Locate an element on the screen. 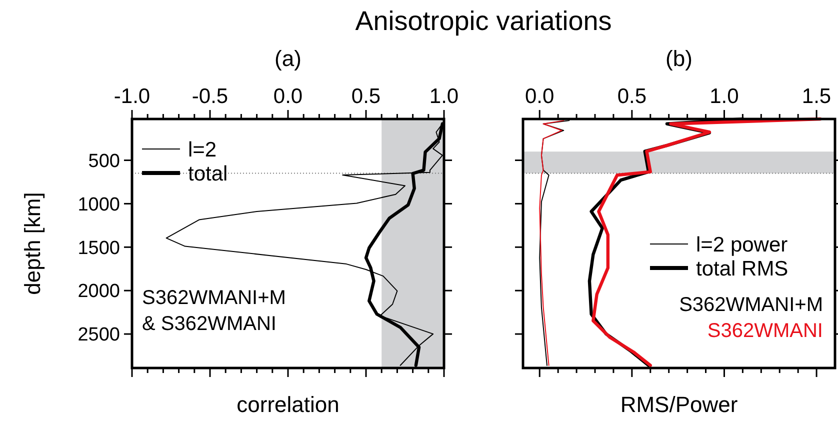 The height and width of the screenshot is (424, 838). x-axis-title: RMS/Power is located at coordinates (679, 404).